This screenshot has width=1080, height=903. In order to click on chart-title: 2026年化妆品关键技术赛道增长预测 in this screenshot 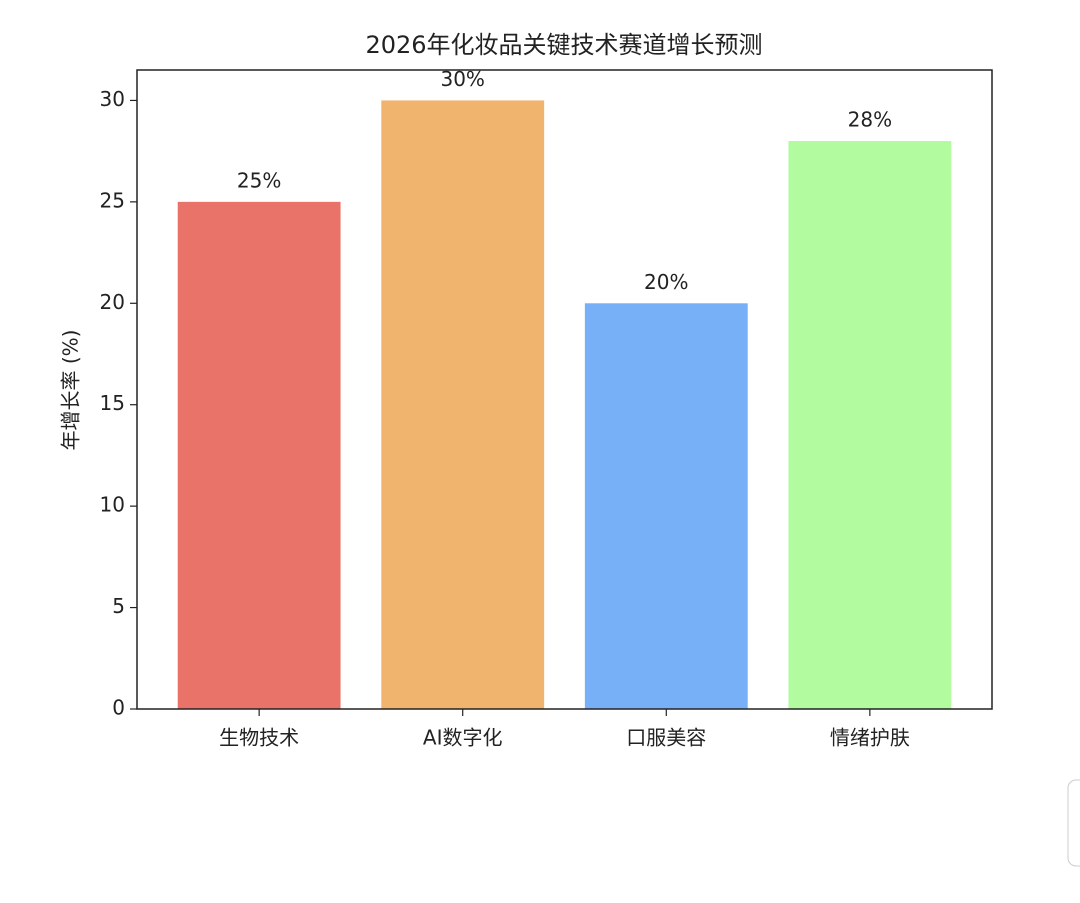, I will do `click(563, 45)`.